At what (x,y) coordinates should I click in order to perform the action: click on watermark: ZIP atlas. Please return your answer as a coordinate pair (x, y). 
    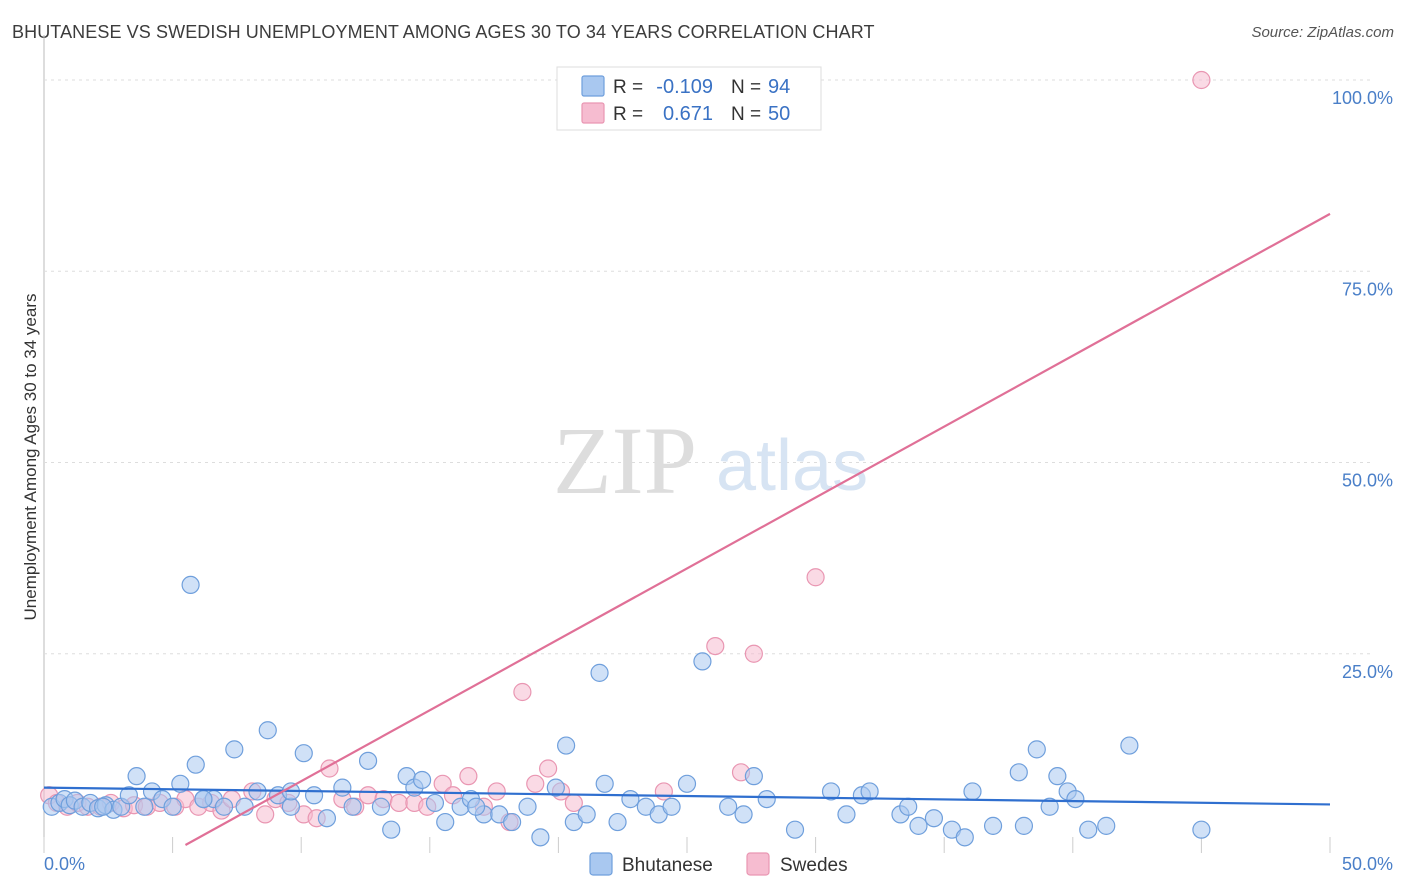
    Looking at the image, I should click on (710, 460).